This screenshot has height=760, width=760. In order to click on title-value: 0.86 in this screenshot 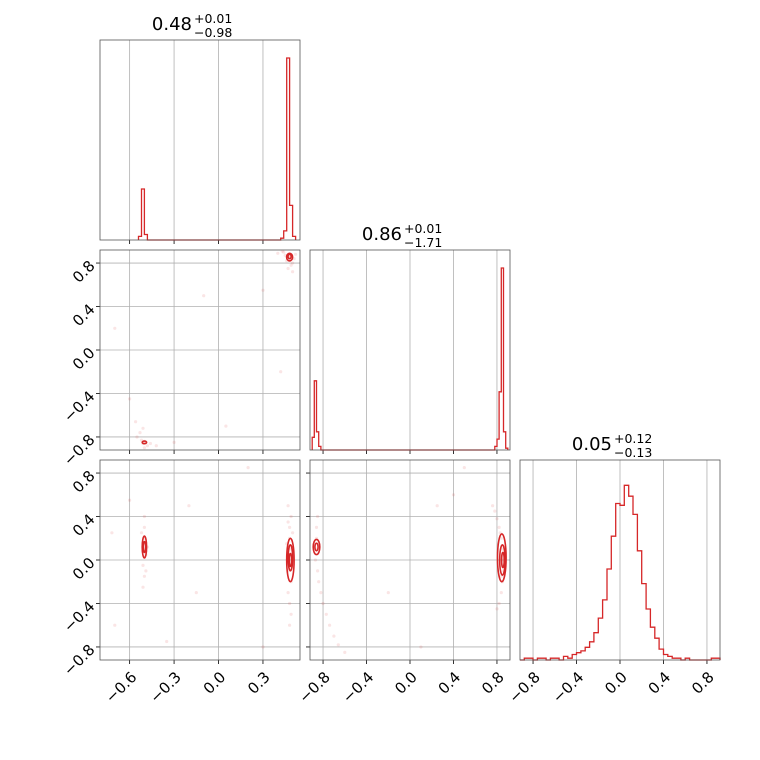, I will do `click(382, 234)`.